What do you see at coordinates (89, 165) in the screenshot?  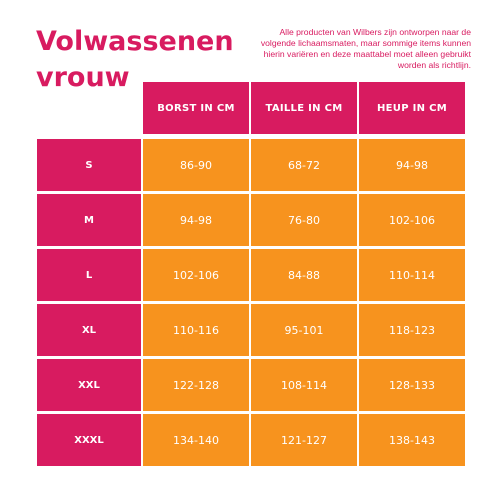 I see `size-label: S` at bounding box center [89, 165].